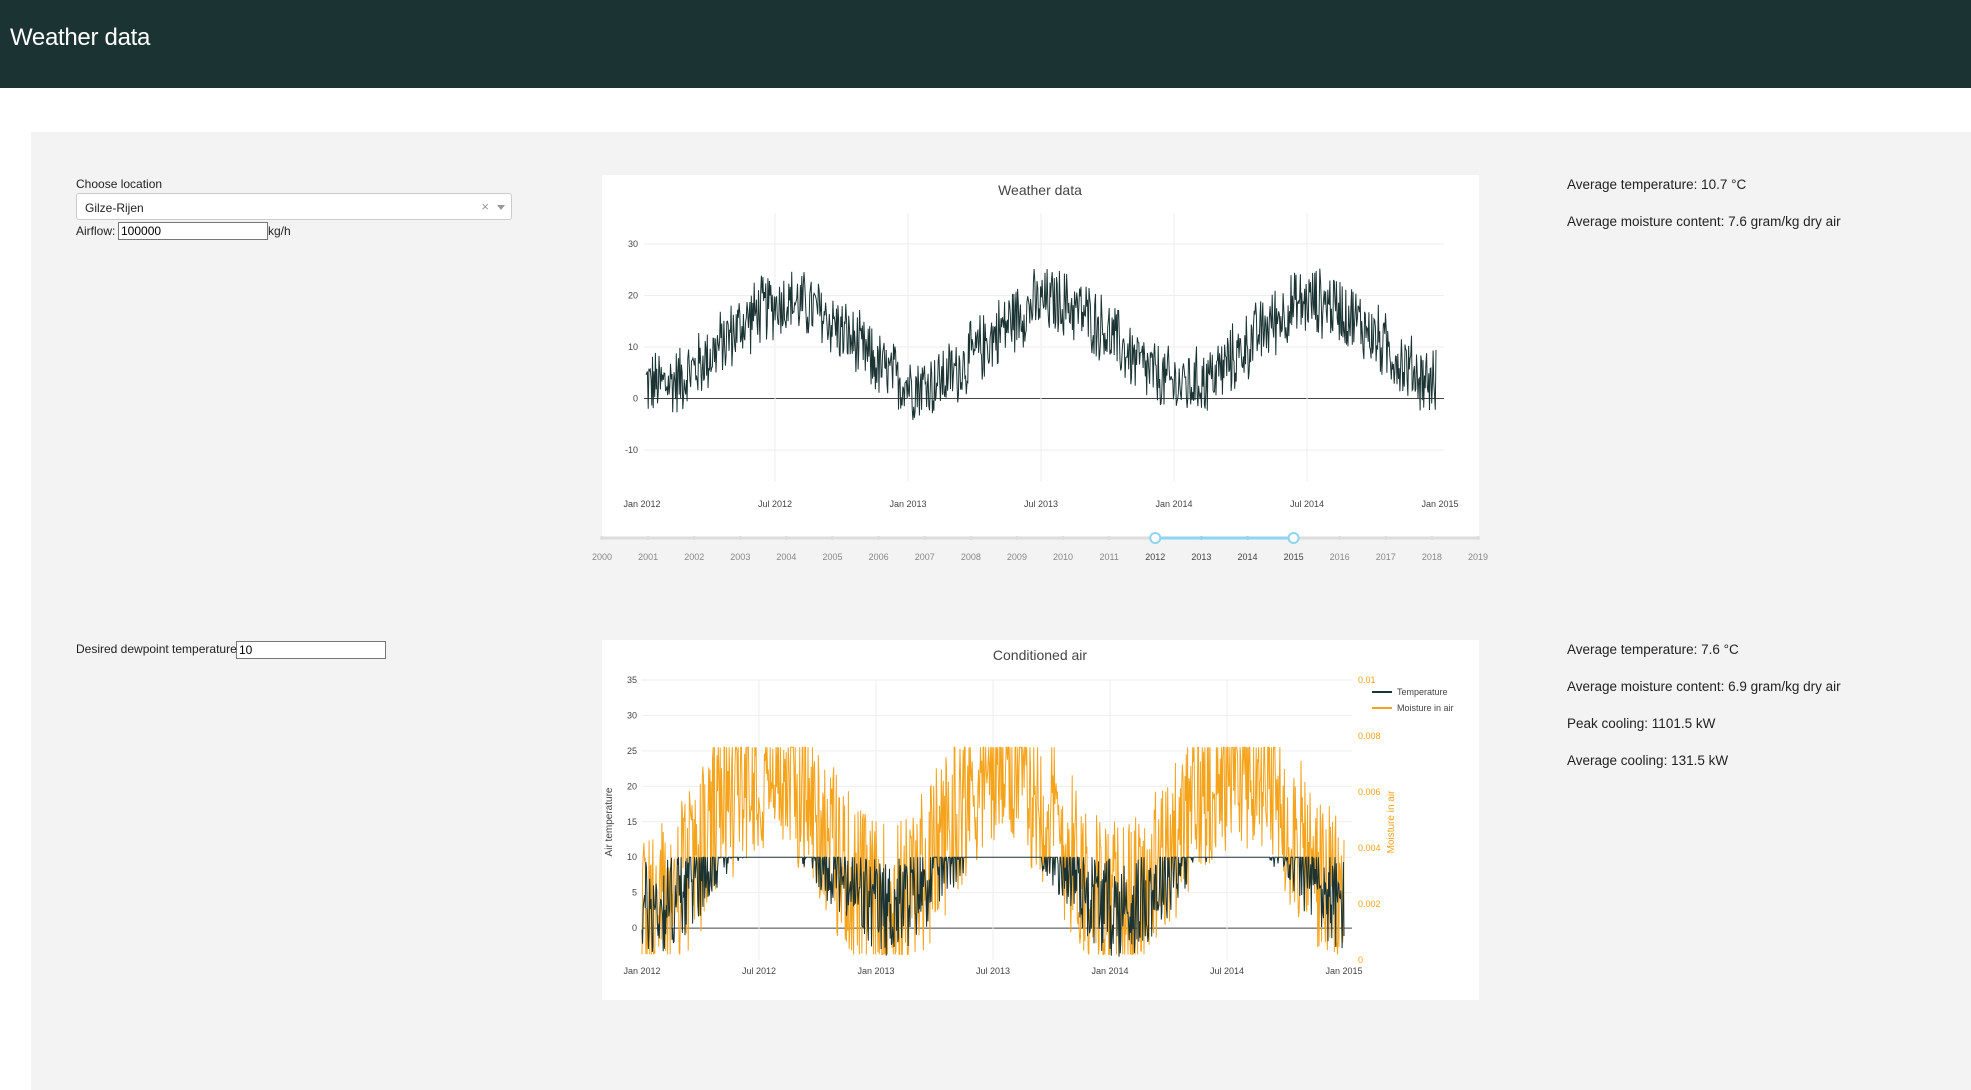 The image size is (1971, 1090). Describe the element at coordinates (925, 557) in the screenshot. I see `slider-year-label: 2007` at that location.